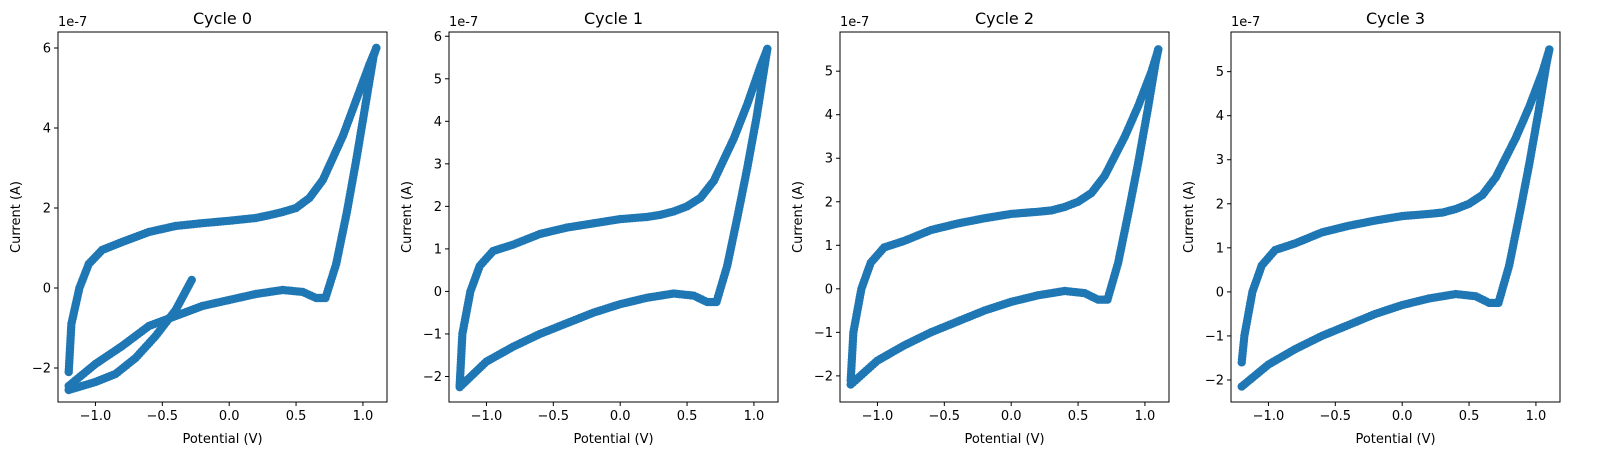  What do you see at coordinates (613, 18) in the screenshot?
I see `chart-title: Cycle 1` at bounding box center [613, 18].